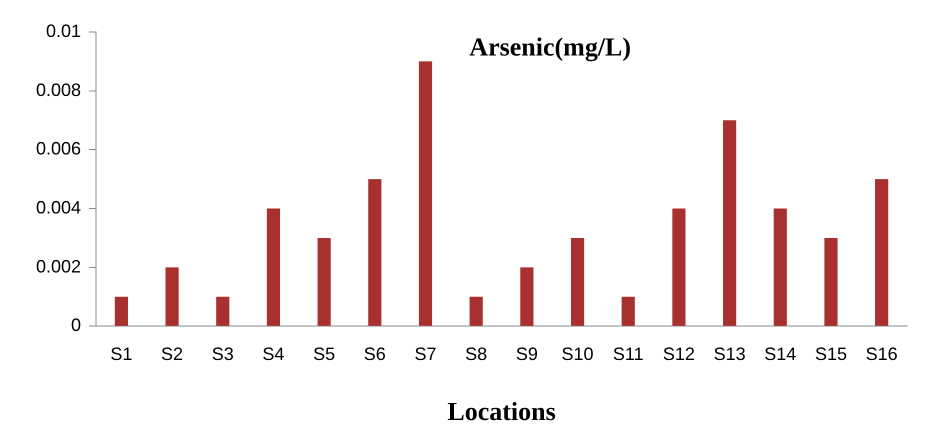 The height and width of the screenshot is (441, 925). What do you see at coordinates (830, 354) in the screenshot?
I see `x-tick-label: S15` at bounding box center [830, 354].